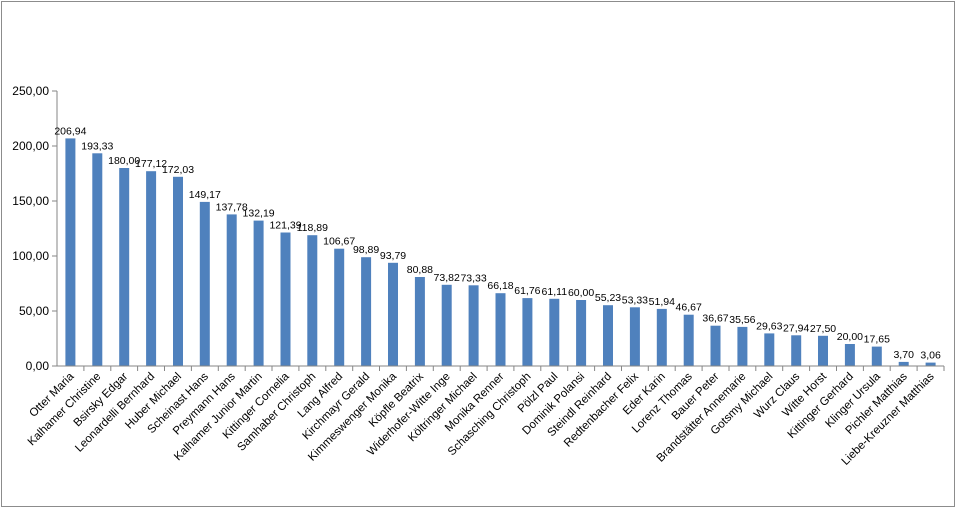 The width and height of the screenshot is (958, 510). I want to click on data-label: 60,00, so click(581, 293).